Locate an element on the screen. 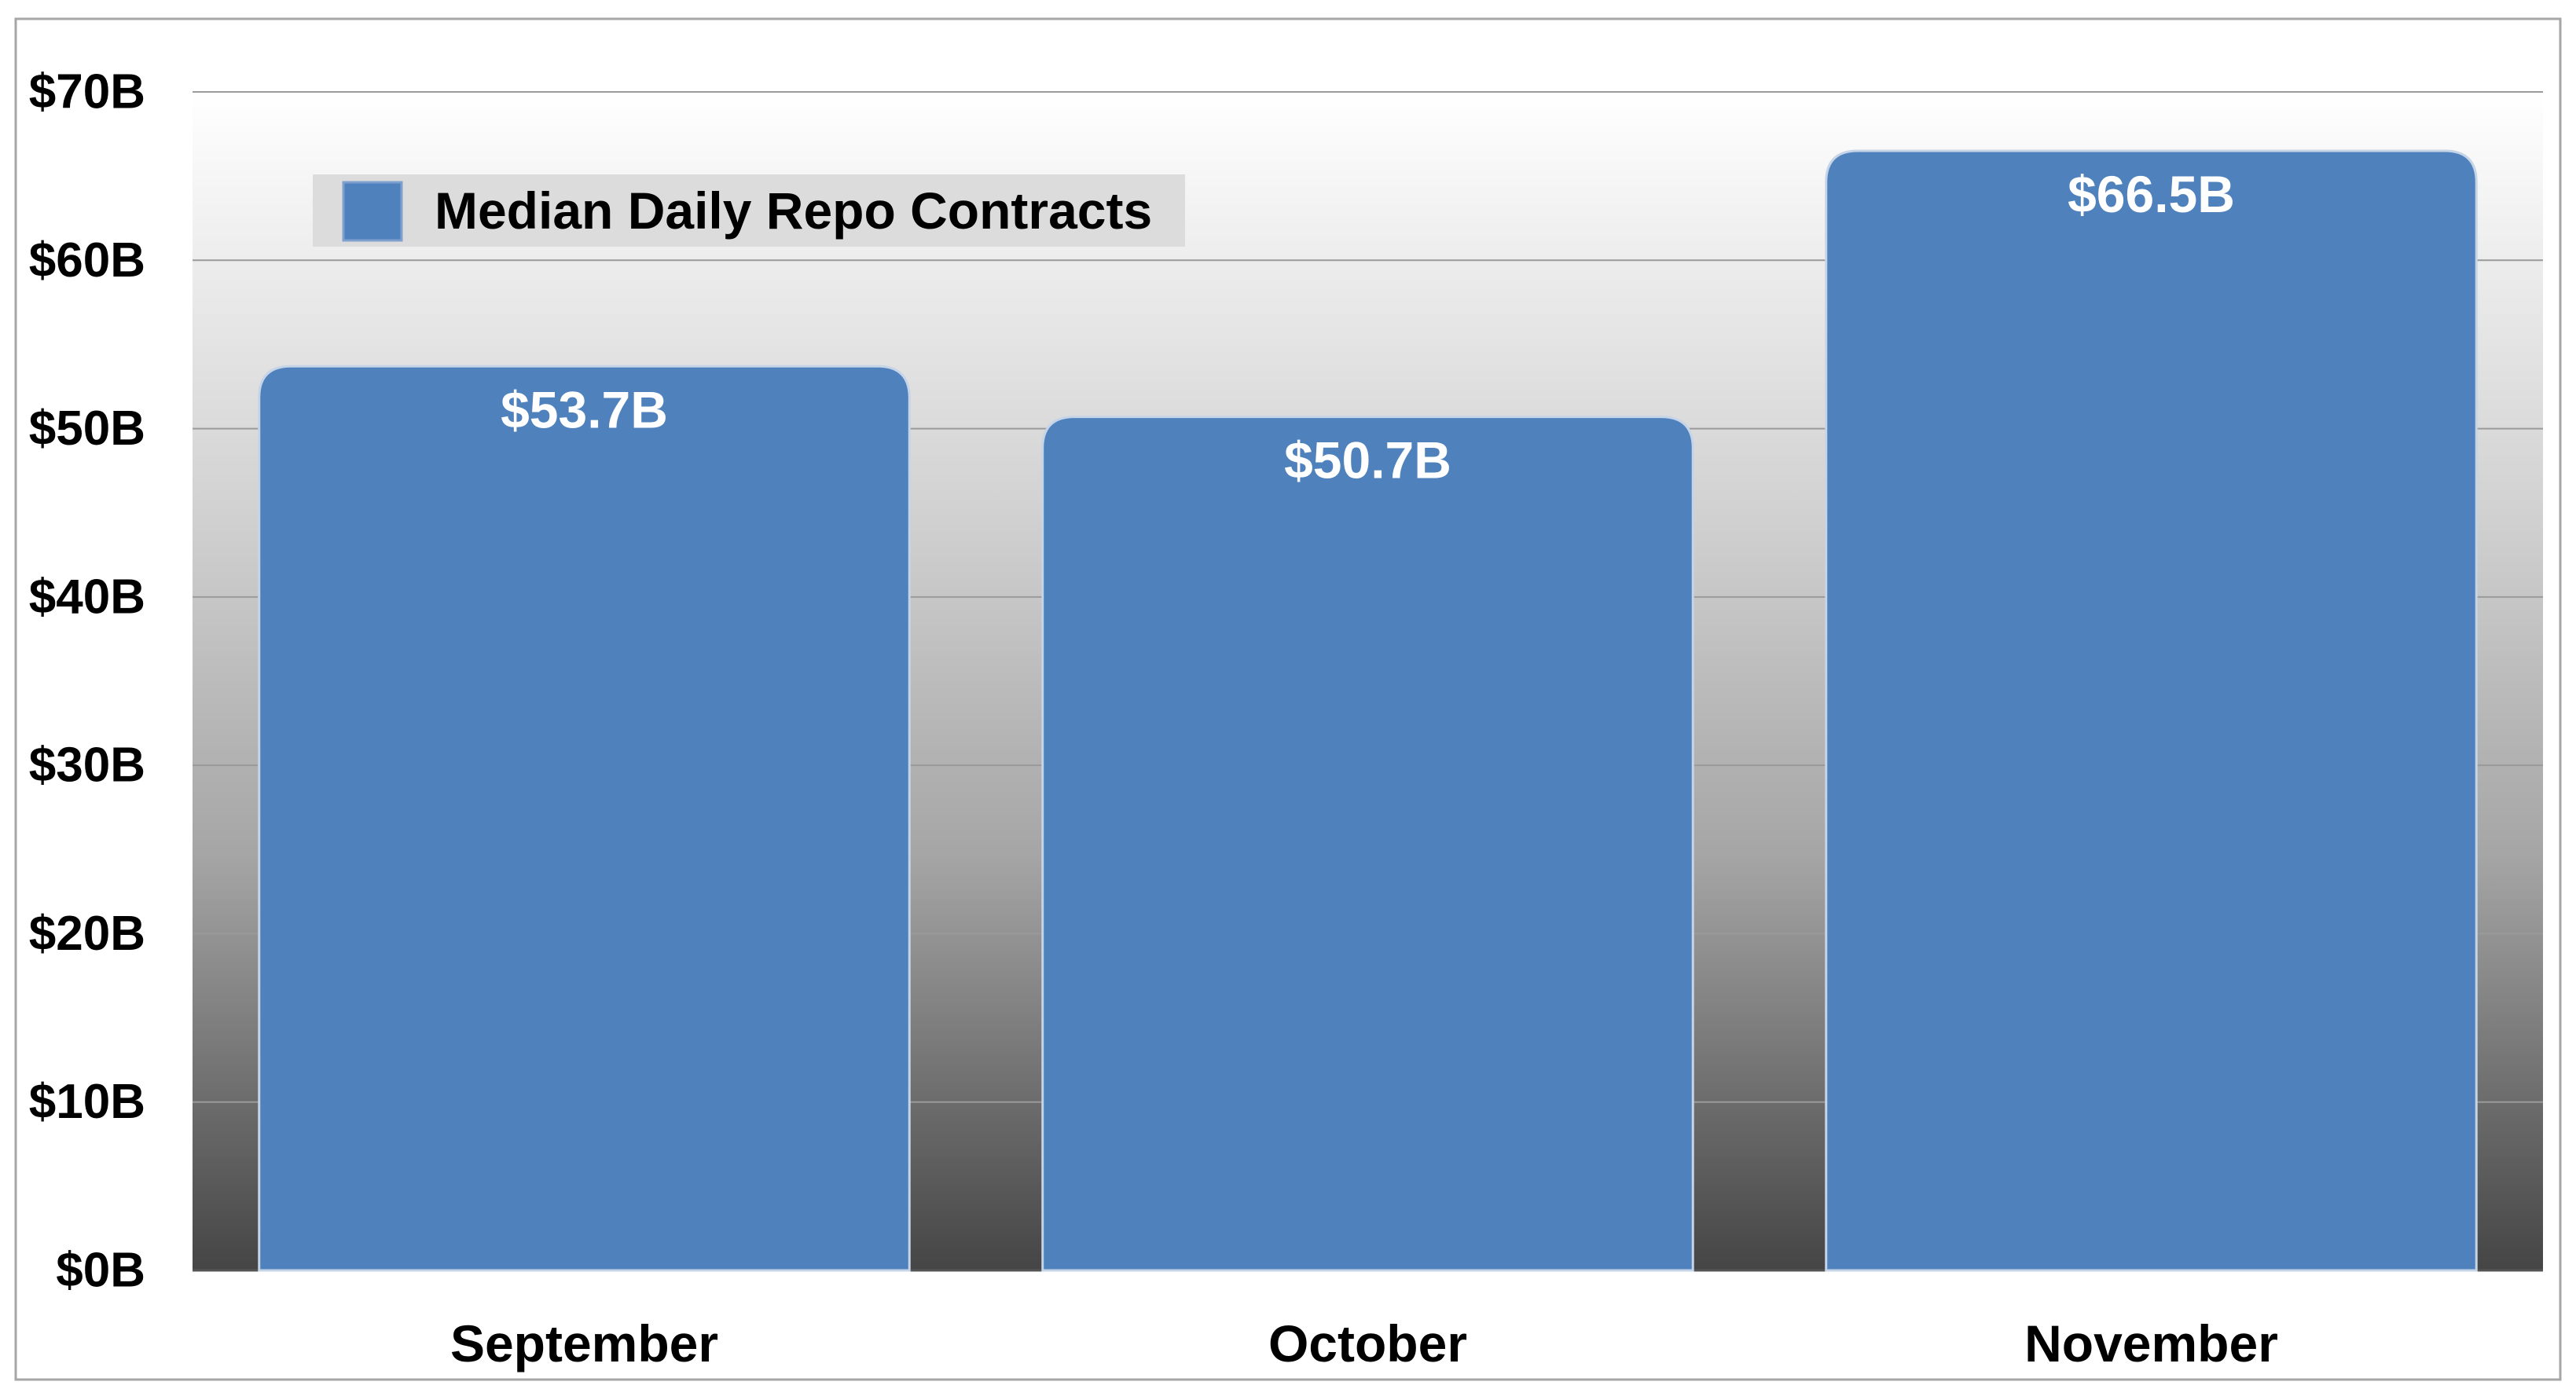  y-tick-label: $70B is located at coordinates (87, 92).